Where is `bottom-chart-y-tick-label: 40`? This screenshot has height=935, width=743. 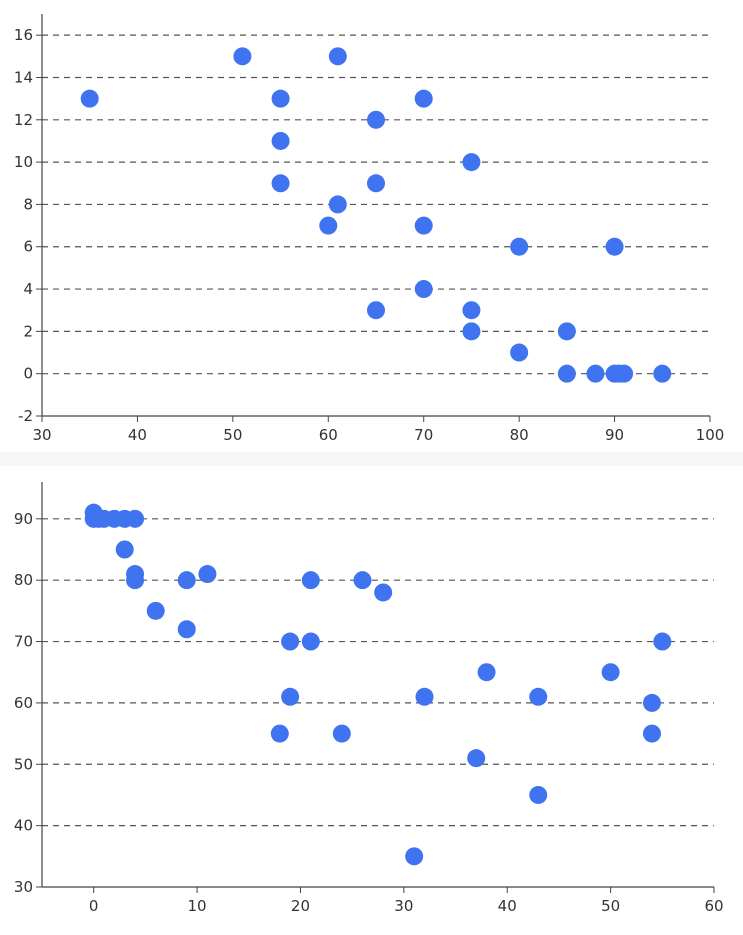 bottom-chart-y-tick-label: 40 is located at coordinates (23, 826).